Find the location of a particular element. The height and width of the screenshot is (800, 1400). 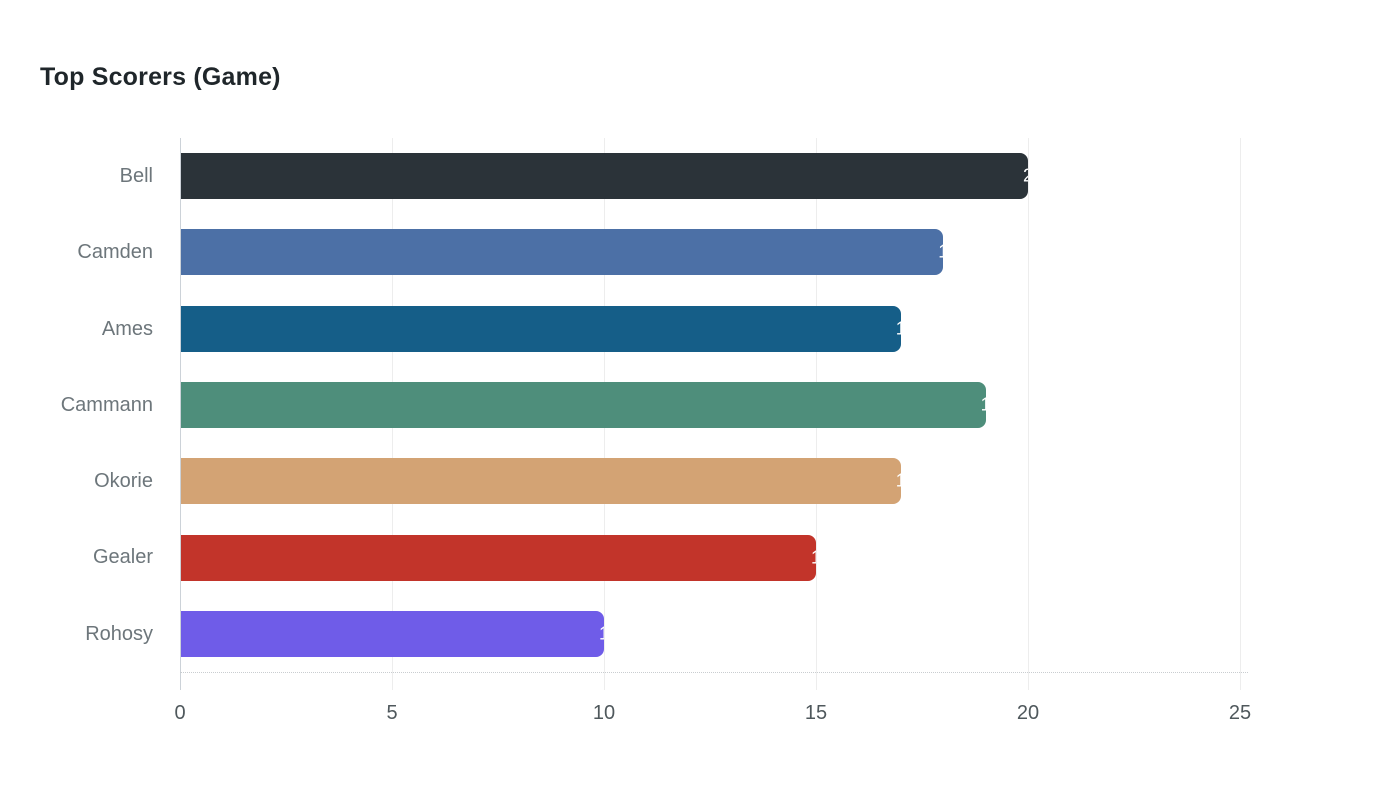

bar-row: Ames 17 is located at coordinates (700, 329).